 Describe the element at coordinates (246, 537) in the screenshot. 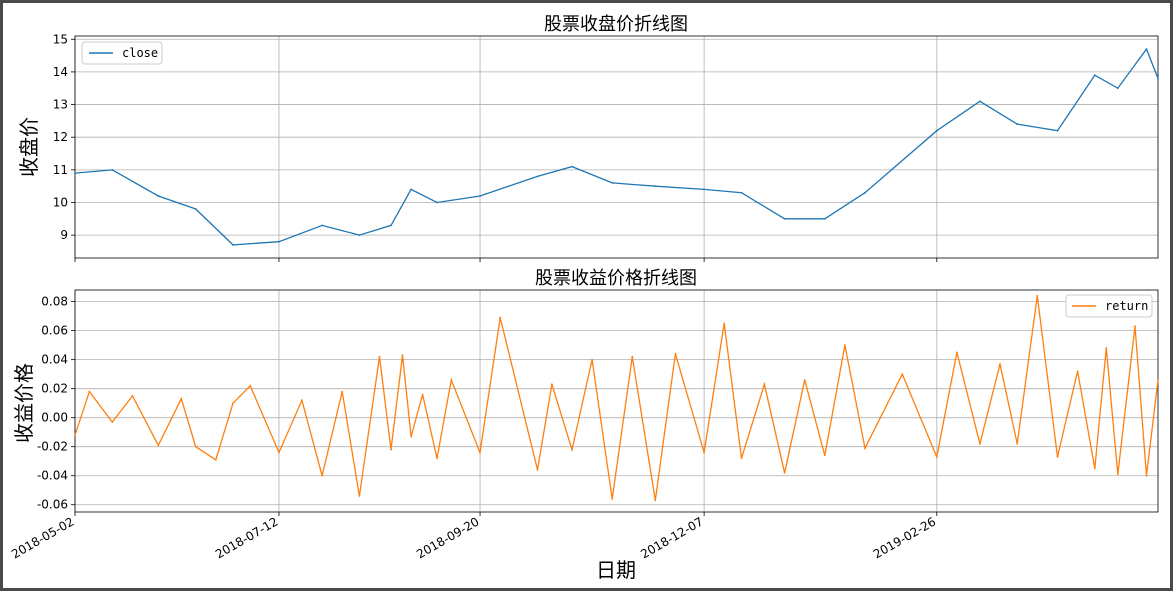

I see `x-tick-label: 2018-07-12` at that location.